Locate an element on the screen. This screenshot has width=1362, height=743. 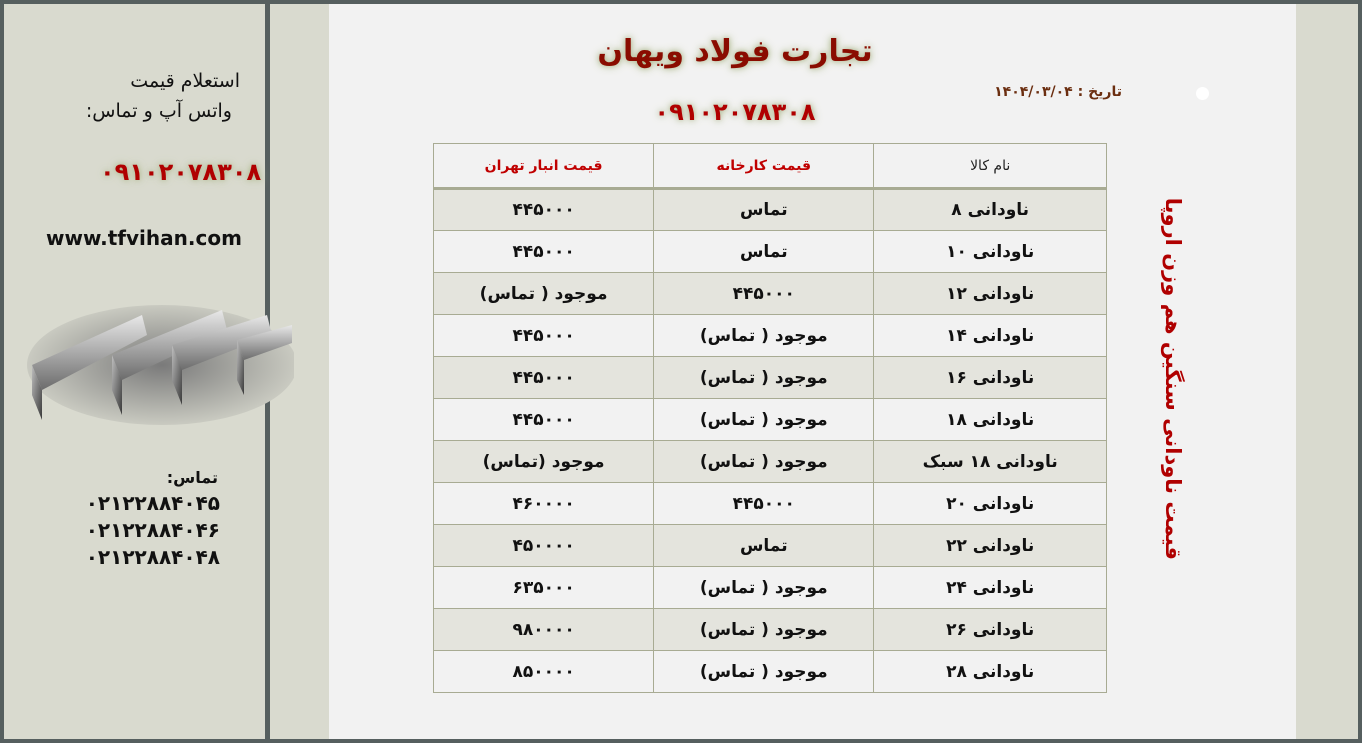
product-name-cell: ناودانی ۱۴ is located at coordinates (990, 335).